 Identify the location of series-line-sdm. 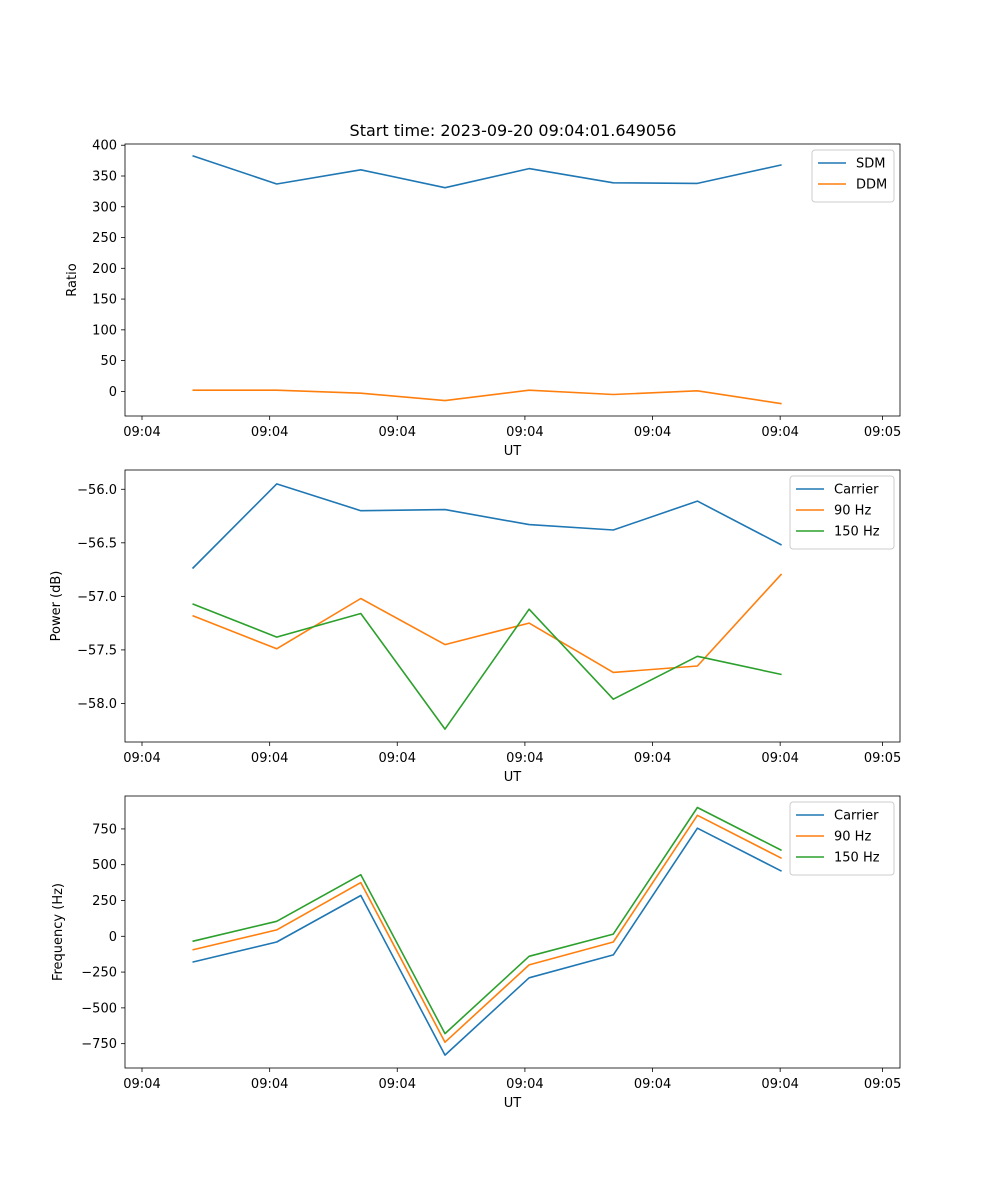
(487, 171).